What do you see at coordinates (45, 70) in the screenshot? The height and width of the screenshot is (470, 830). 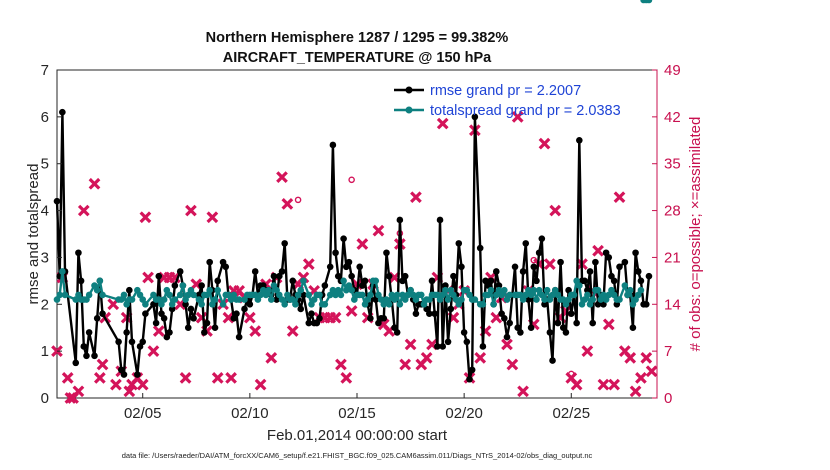 I see `y-tick-label: 7` at bounding box center [45, 70].